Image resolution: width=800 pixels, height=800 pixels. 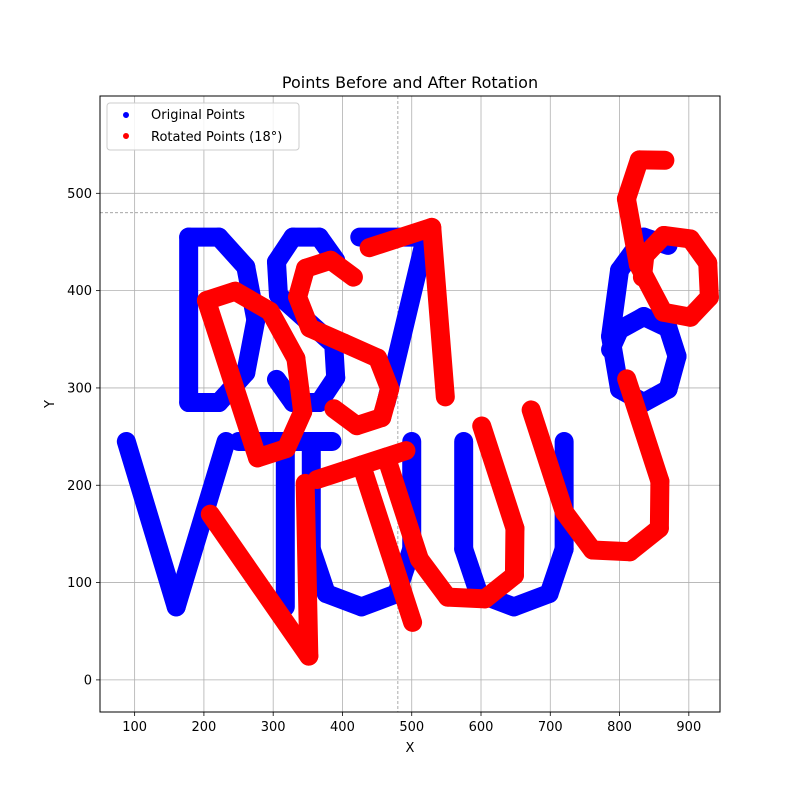 I want to click on y-tick-label: 500, so click(x=79, y=194).